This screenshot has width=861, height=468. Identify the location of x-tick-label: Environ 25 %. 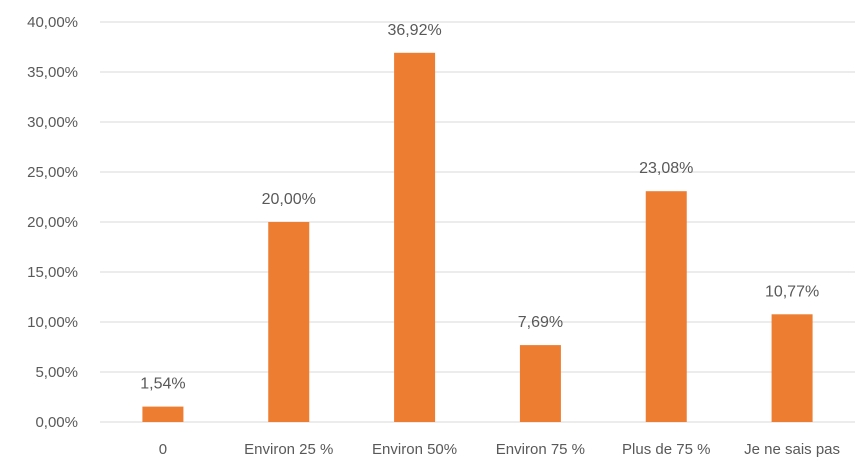
(288, 449).